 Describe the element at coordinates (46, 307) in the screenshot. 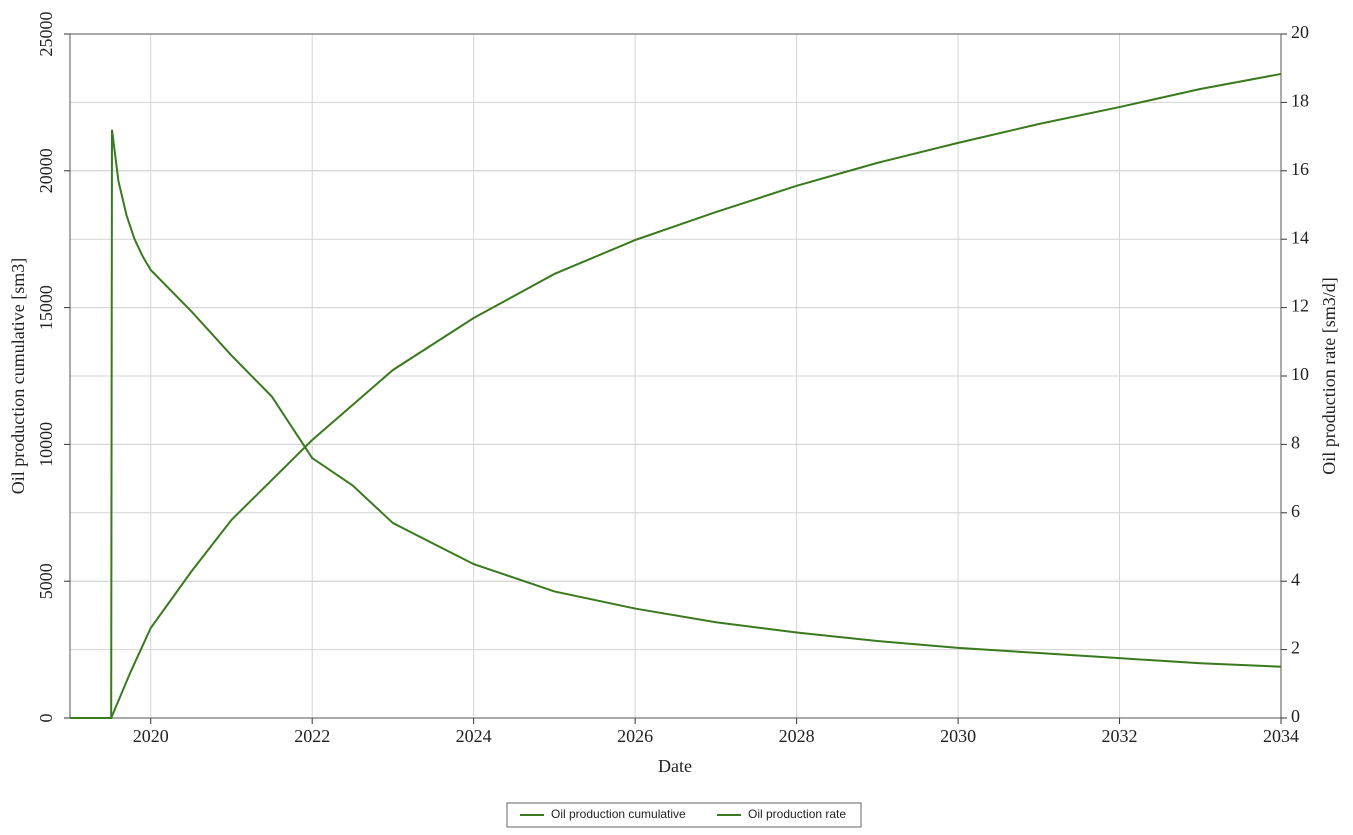

I see `y-tick-label: 15000` at that location.